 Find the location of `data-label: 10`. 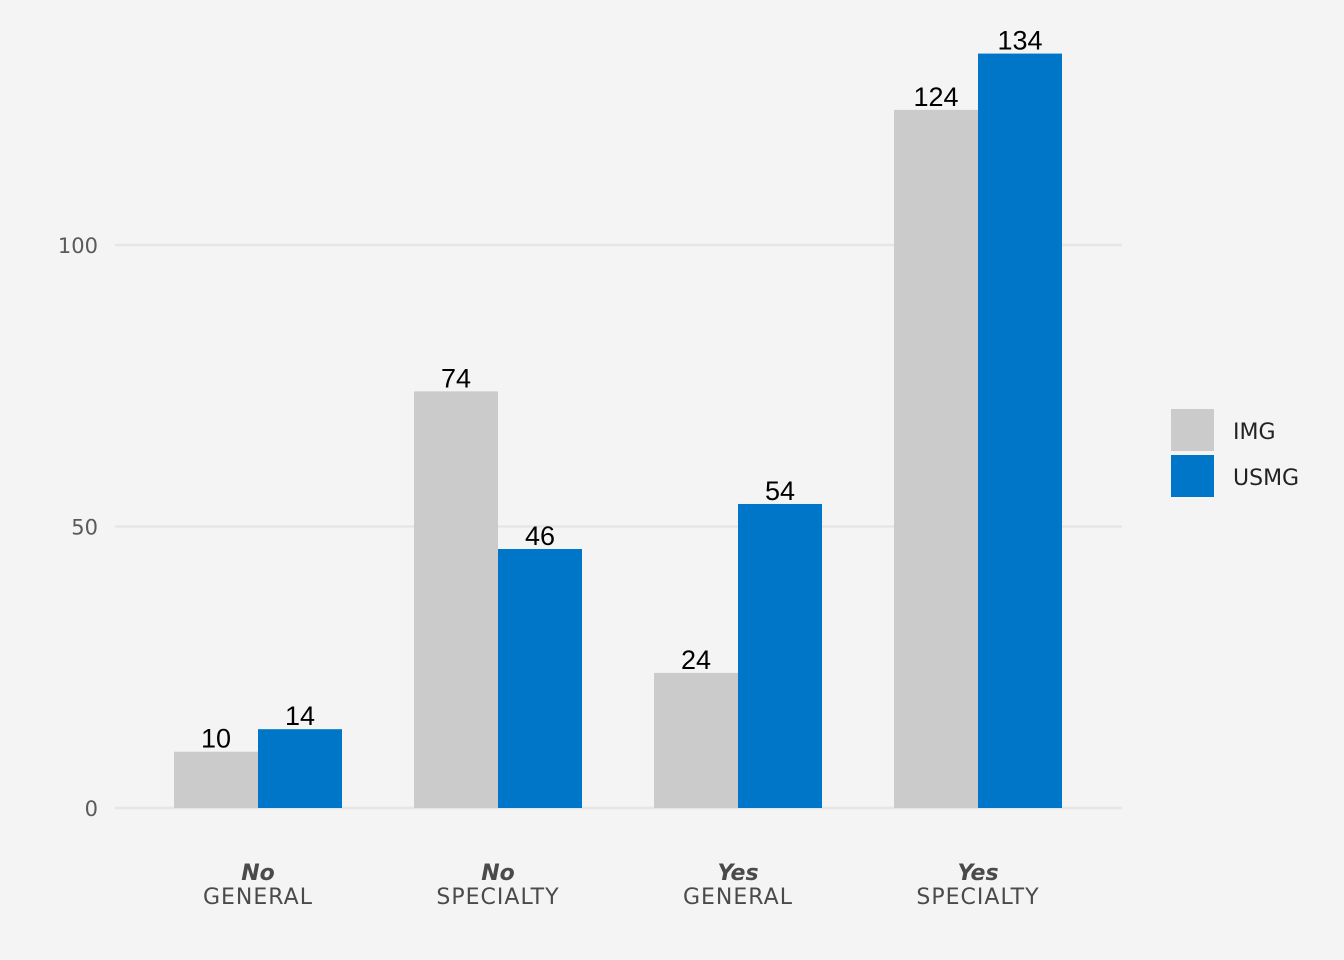

data-label: 10 is located at coordinates (216, 739).